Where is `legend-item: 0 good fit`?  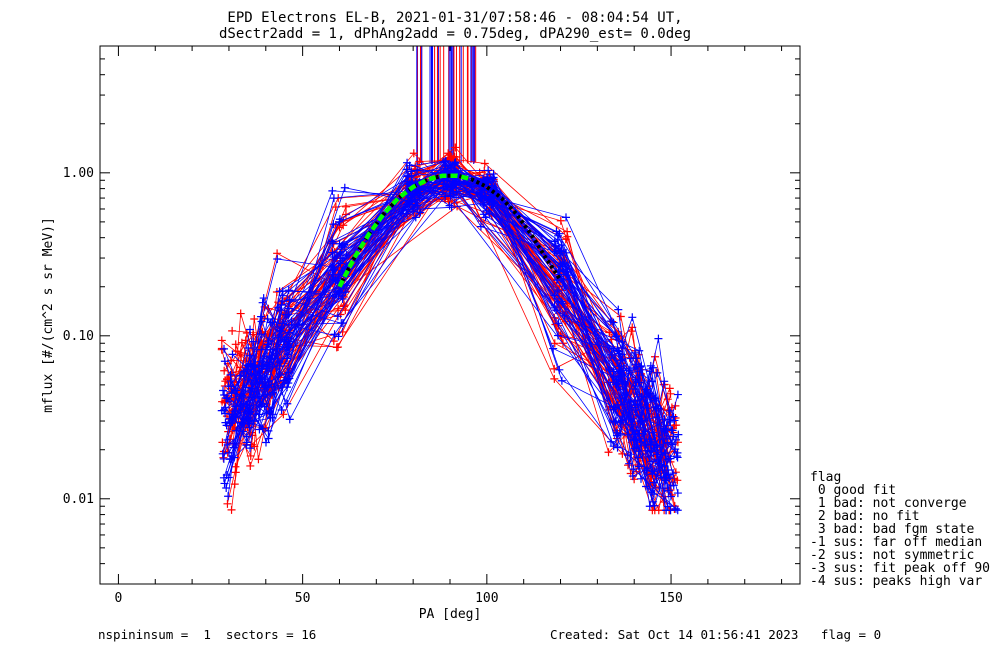
legend-item: 0 good fit is located at coordinates (853, 490).